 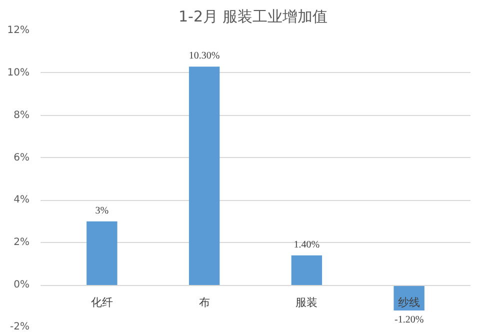 What do you see at coordinates (253, 17) in the screenshot?
I see `chart-title: 1-2月 服装工业增加值` at bounding box center [253, 17].